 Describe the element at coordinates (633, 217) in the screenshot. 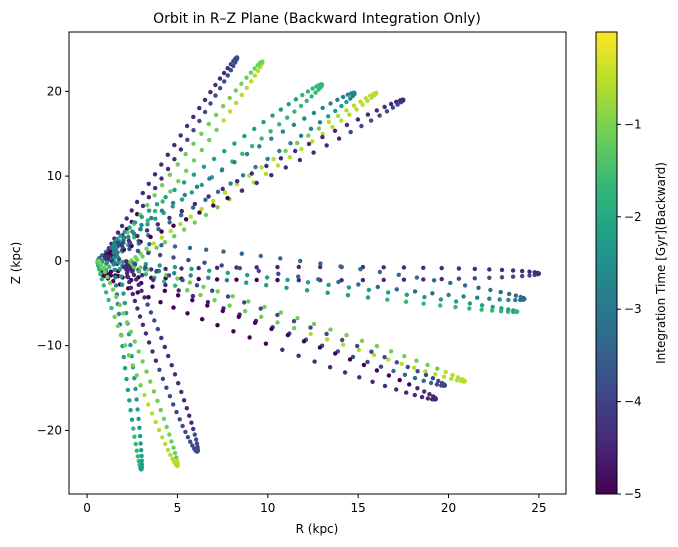

I see `colorbar-tick-label: −2` at that location.